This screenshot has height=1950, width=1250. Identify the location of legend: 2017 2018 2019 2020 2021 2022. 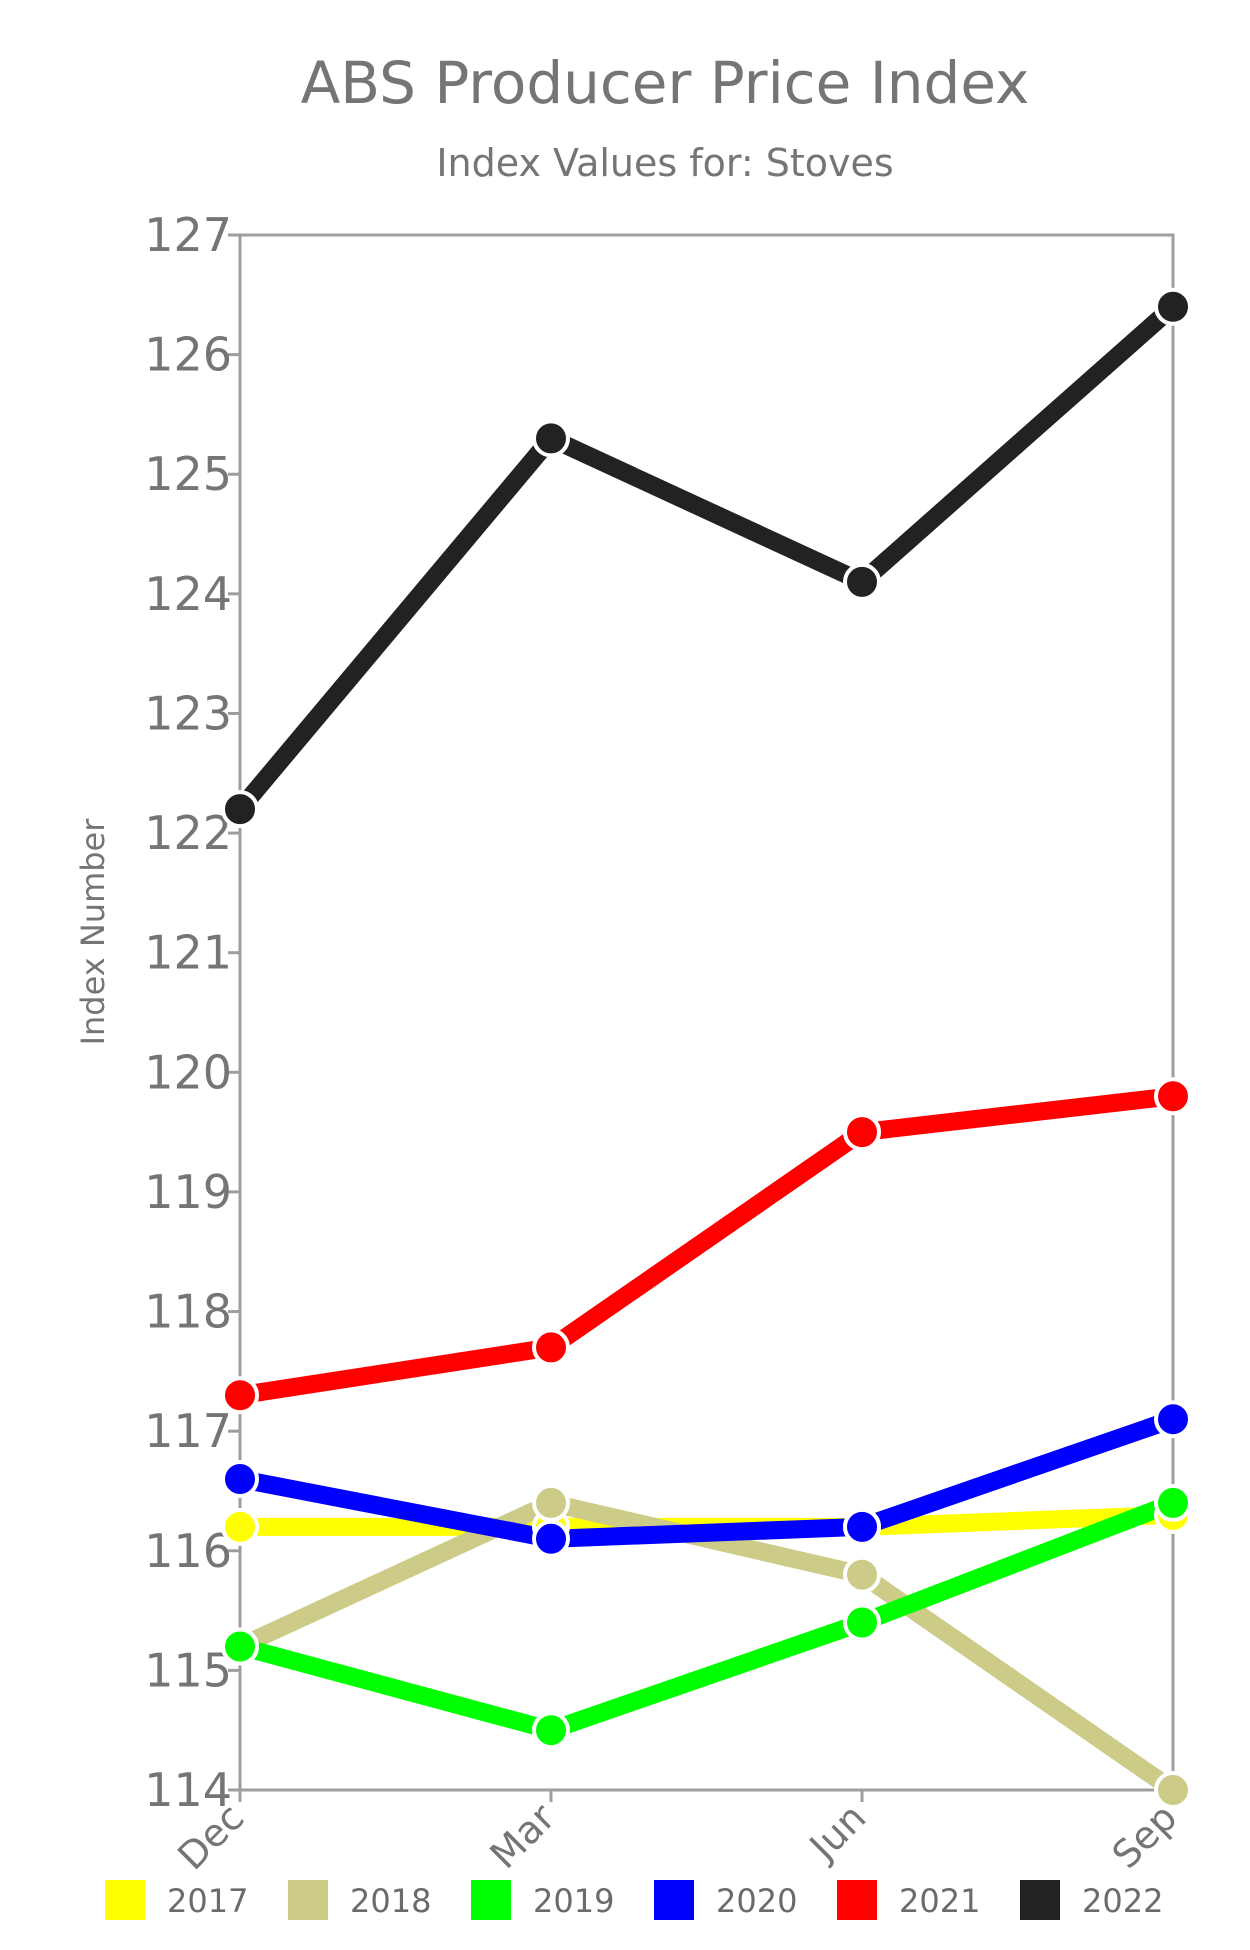
(634, 1900).